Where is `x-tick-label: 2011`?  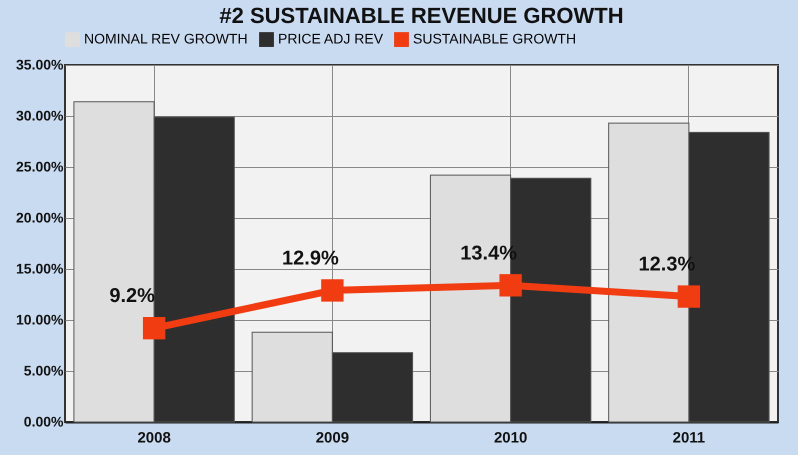 x-tick-label: 2011 is located at coordinates (689, 438).